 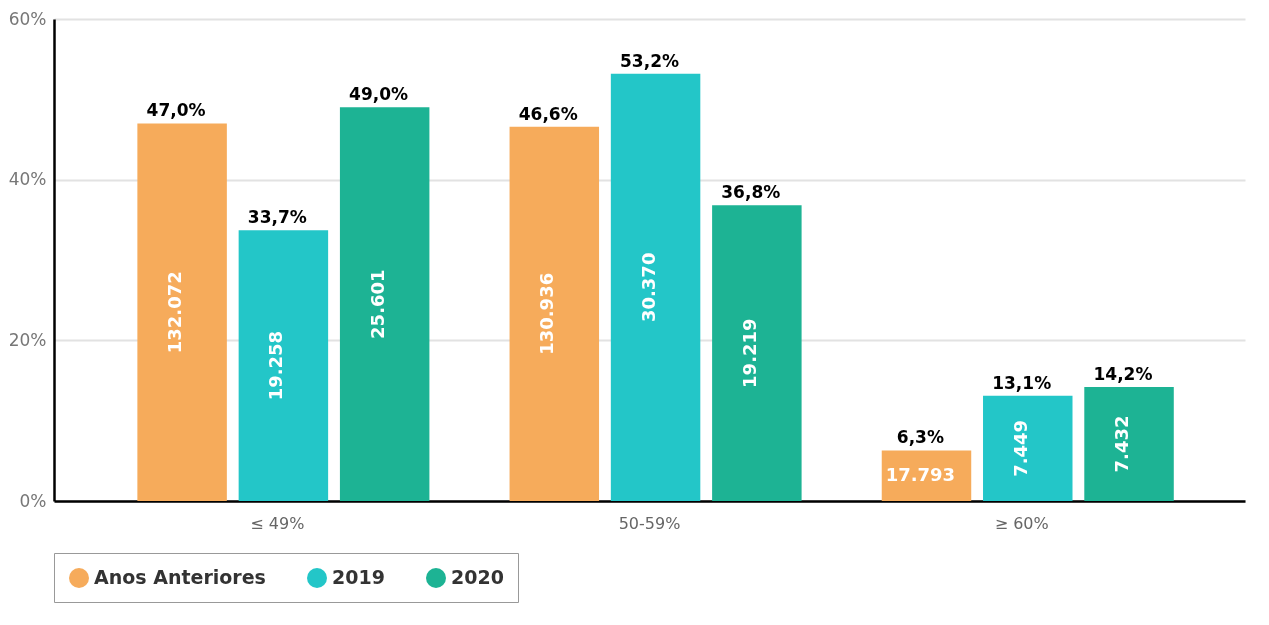 What do you see at coordinates (920, 437) in the screenshot?
I see `data-label: 6,3%` at bounding box center [920, 437].